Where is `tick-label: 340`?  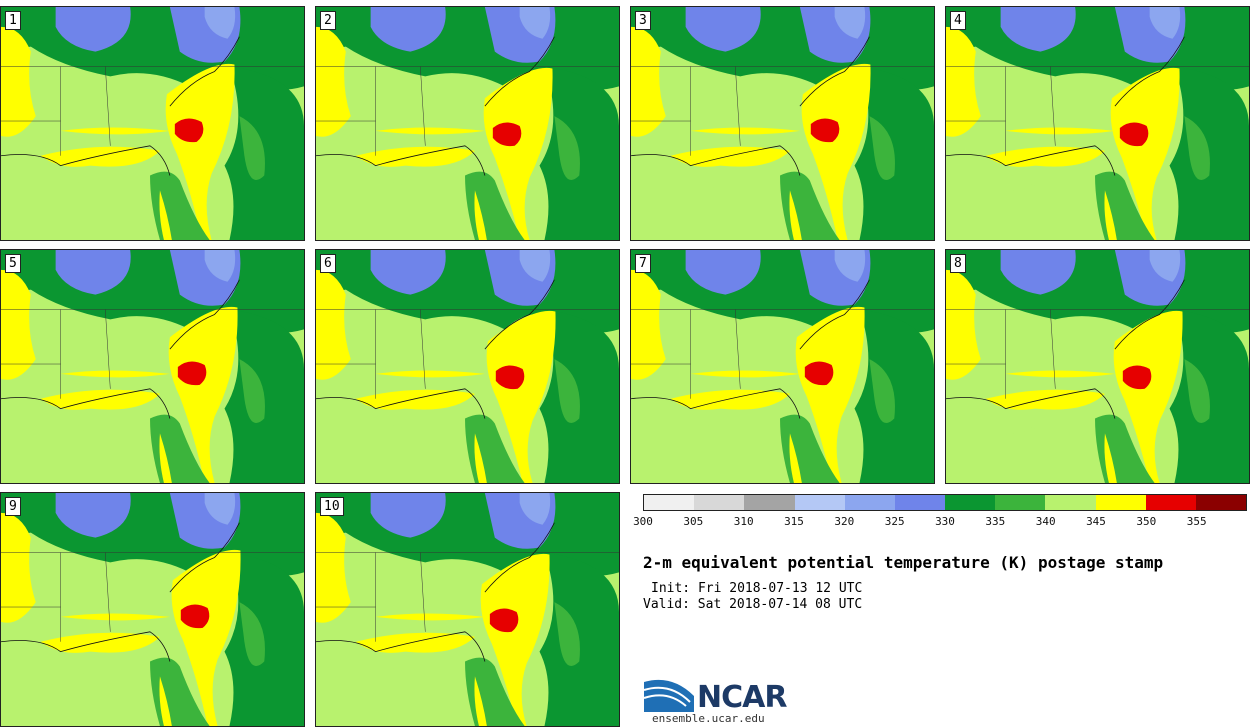
tick-label: 340 is located at coordinates (1045, 521).